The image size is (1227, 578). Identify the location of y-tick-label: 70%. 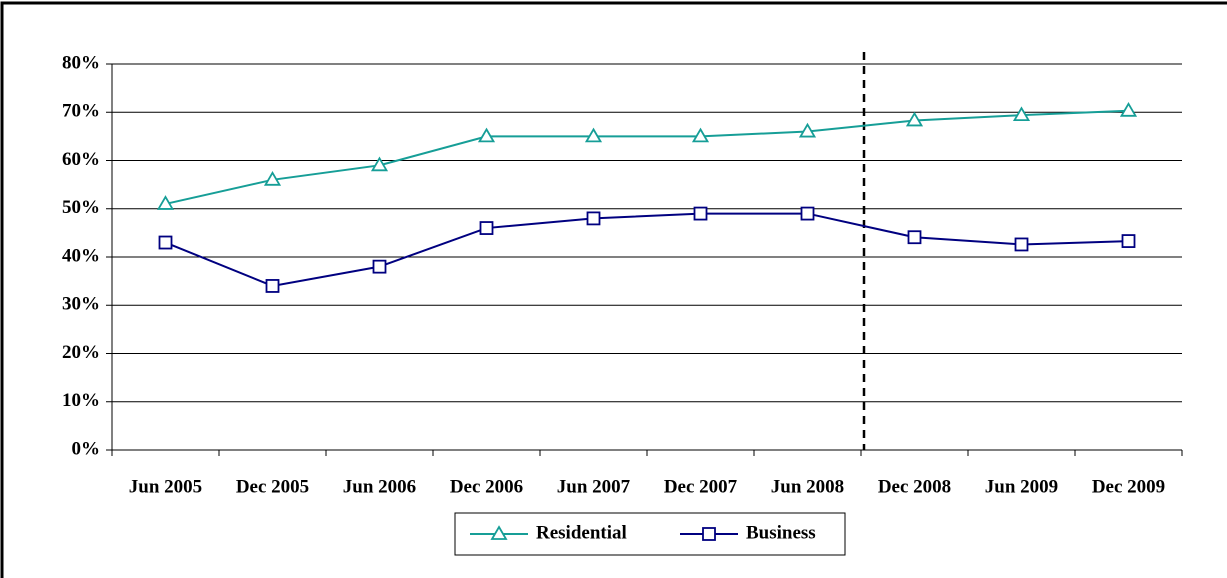
(81, 111).